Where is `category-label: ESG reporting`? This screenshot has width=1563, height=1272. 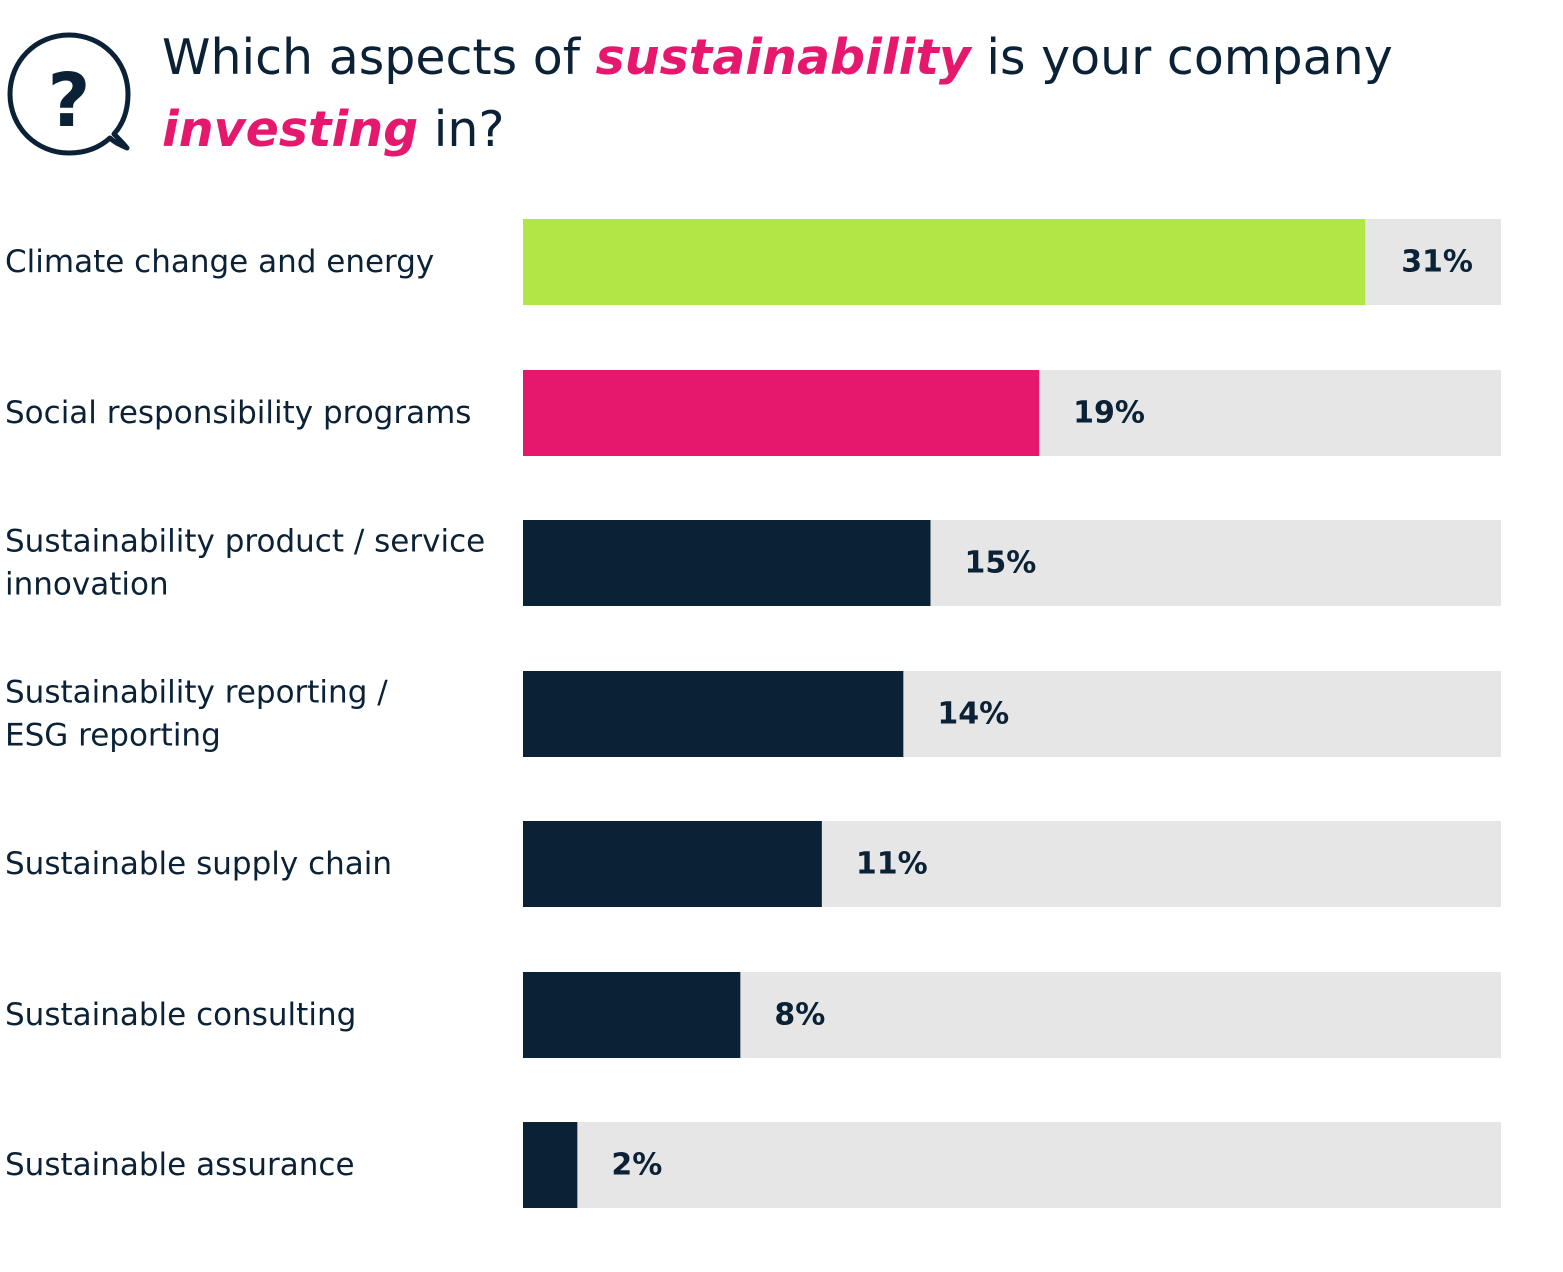
category-label: ESG reporting is located at coordinates (113, 736).